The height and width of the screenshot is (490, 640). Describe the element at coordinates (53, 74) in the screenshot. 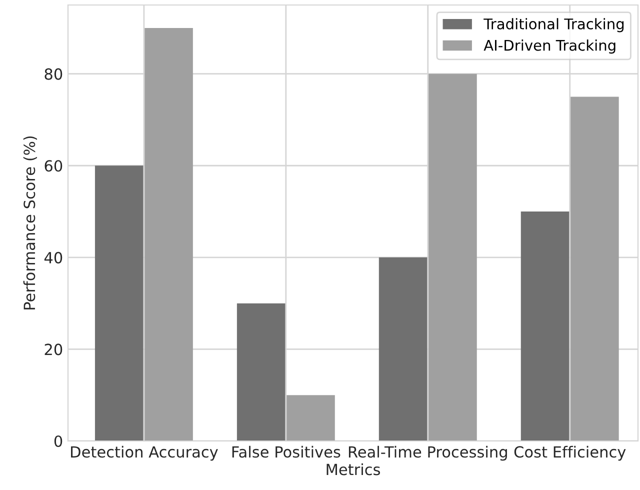

I see `y-tick-label: 80` at that location.